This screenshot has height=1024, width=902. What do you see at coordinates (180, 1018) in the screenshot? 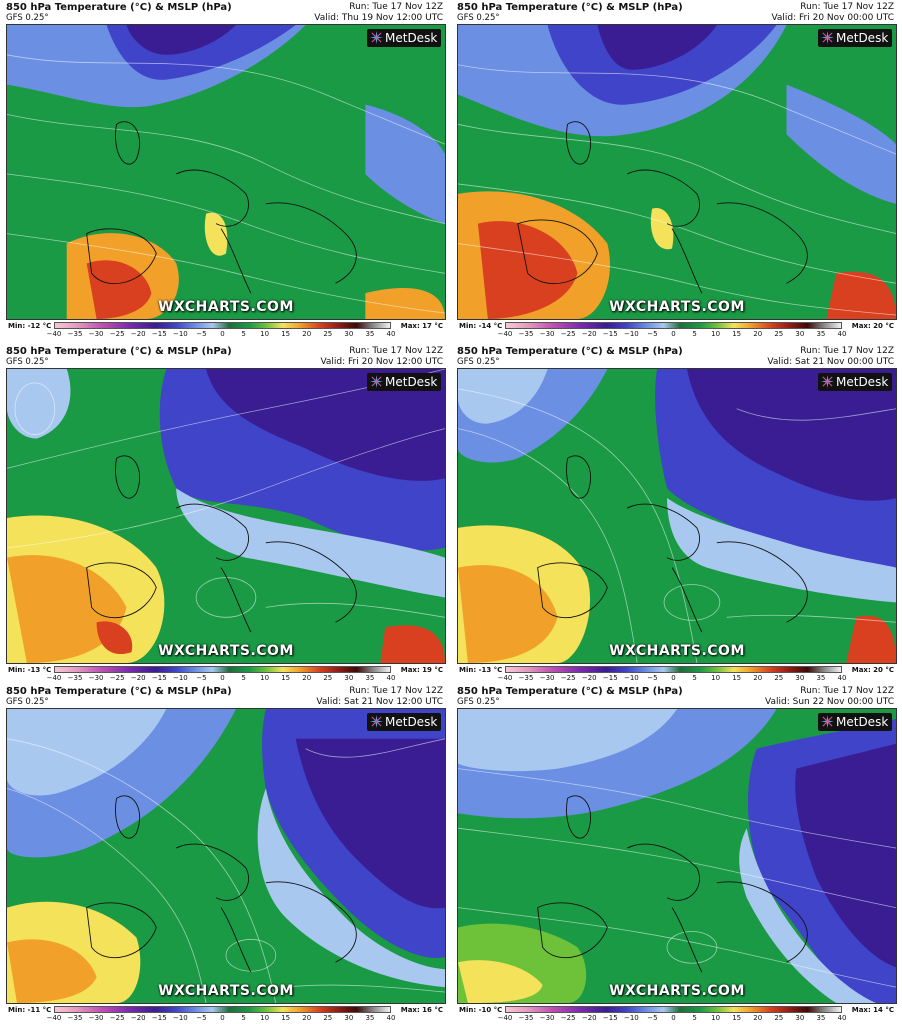
I see `legend-tick-label: −10` at bounding box center [180, 1018].